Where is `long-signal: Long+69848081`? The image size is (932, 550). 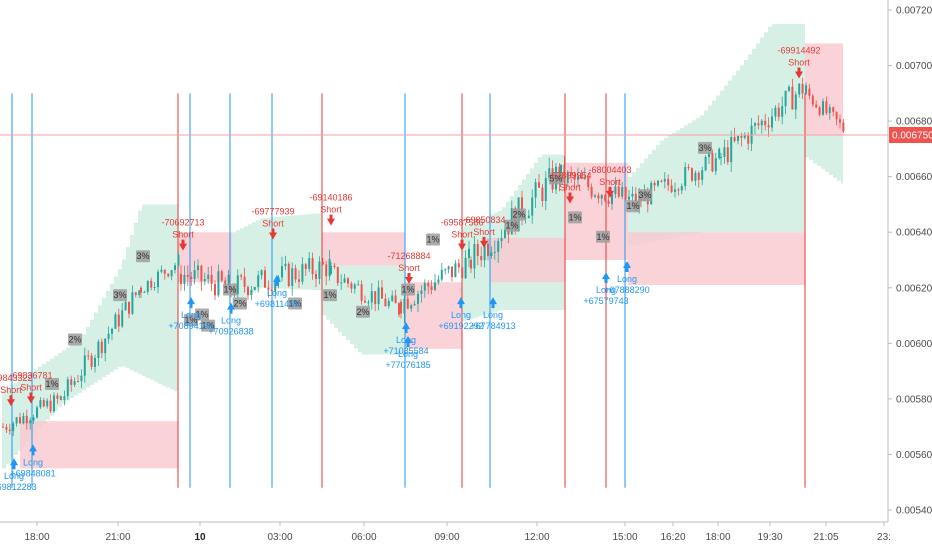
long-signal: Long+69848081 is located at coordinates (33, 461).